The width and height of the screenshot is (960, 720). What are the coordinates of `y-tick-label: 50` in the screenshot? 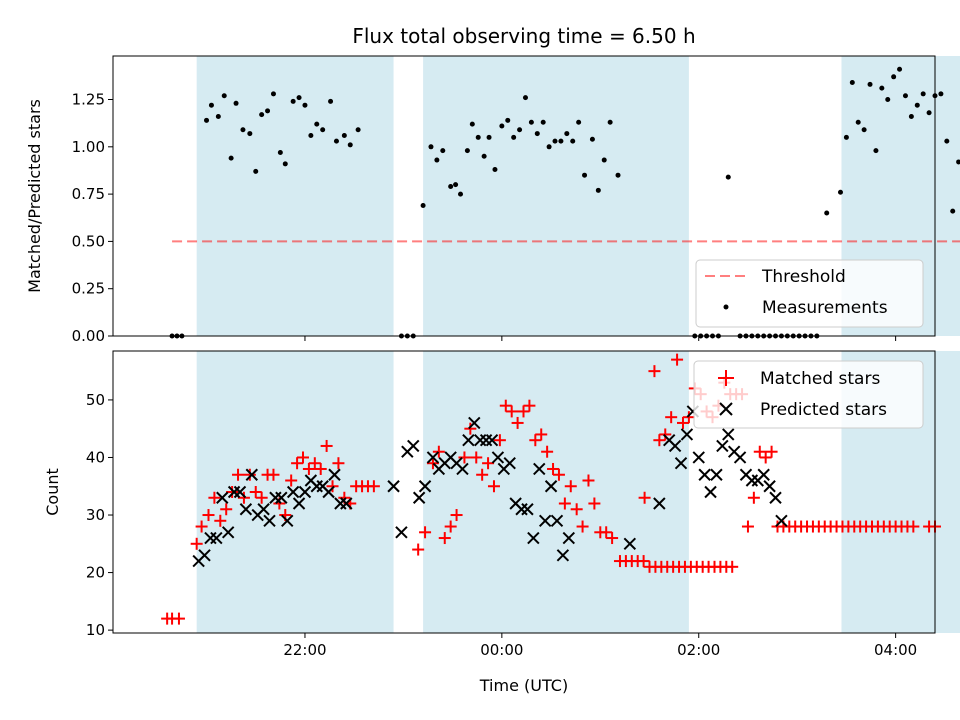 It's located at (95, 400).